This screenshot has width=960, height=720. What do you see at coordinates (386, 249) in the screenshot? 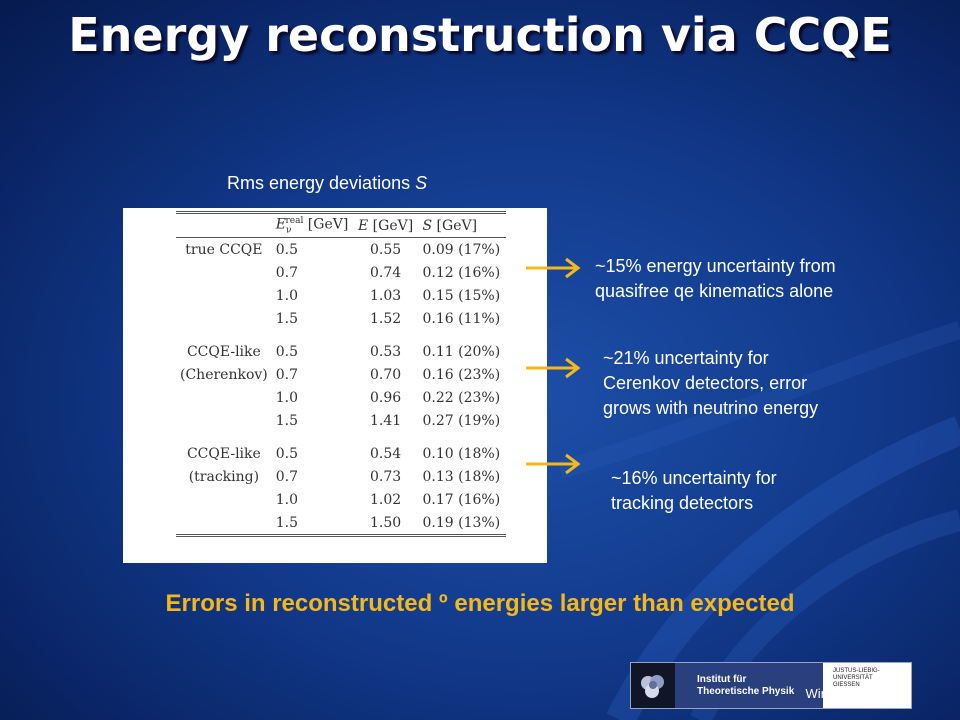
I see `e-cell: 0.55` at bounding box center [386, 249].